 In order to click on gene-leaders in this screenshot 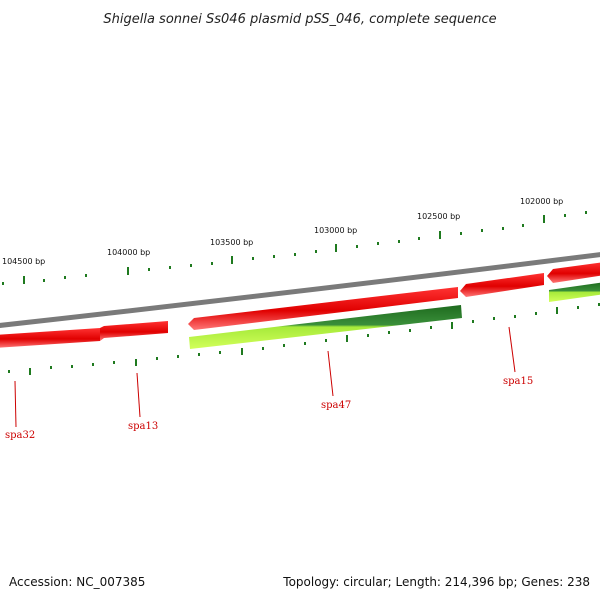, I will do `click(265, 377)`.